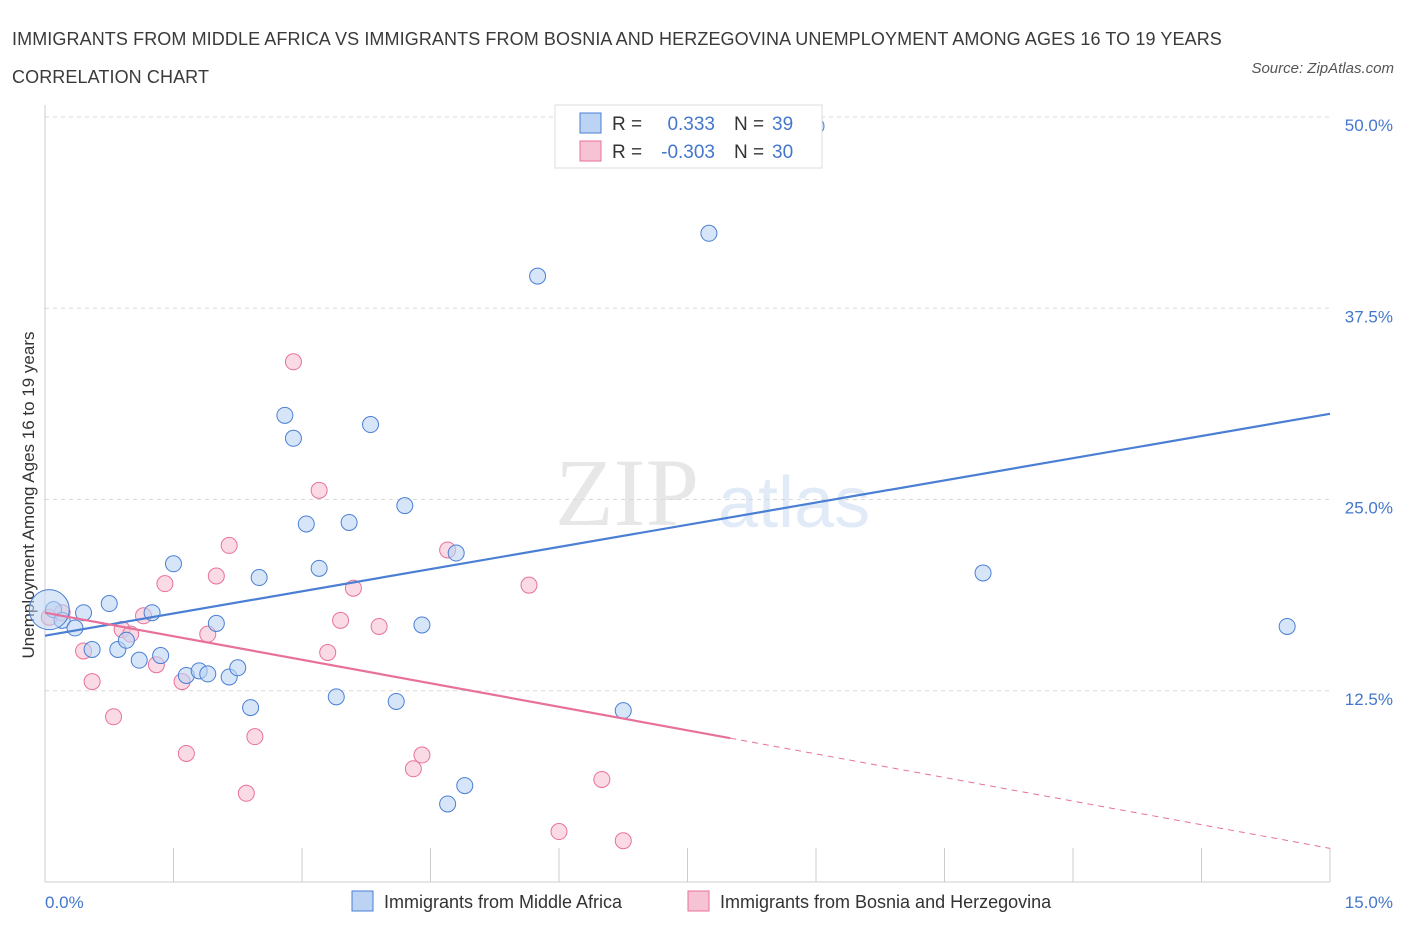 The image size is (1406, 930). Describe the element at coordinates (387, 675) in the screenshot. I see `bosnia-trend-line` at that location.